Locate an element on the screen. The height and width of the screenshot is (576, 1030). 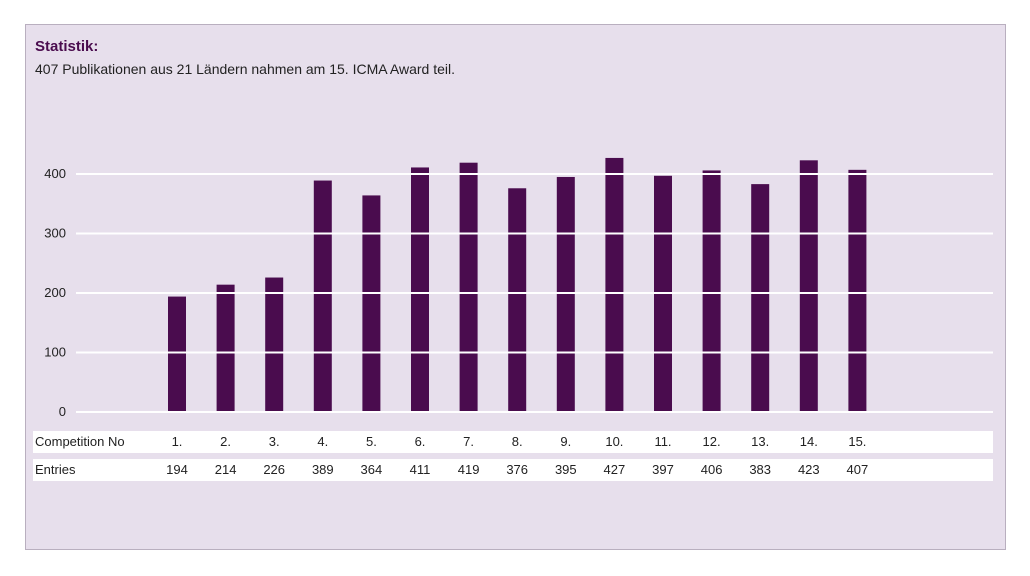
entries-value: 364 is located at coordinates (371, 469).